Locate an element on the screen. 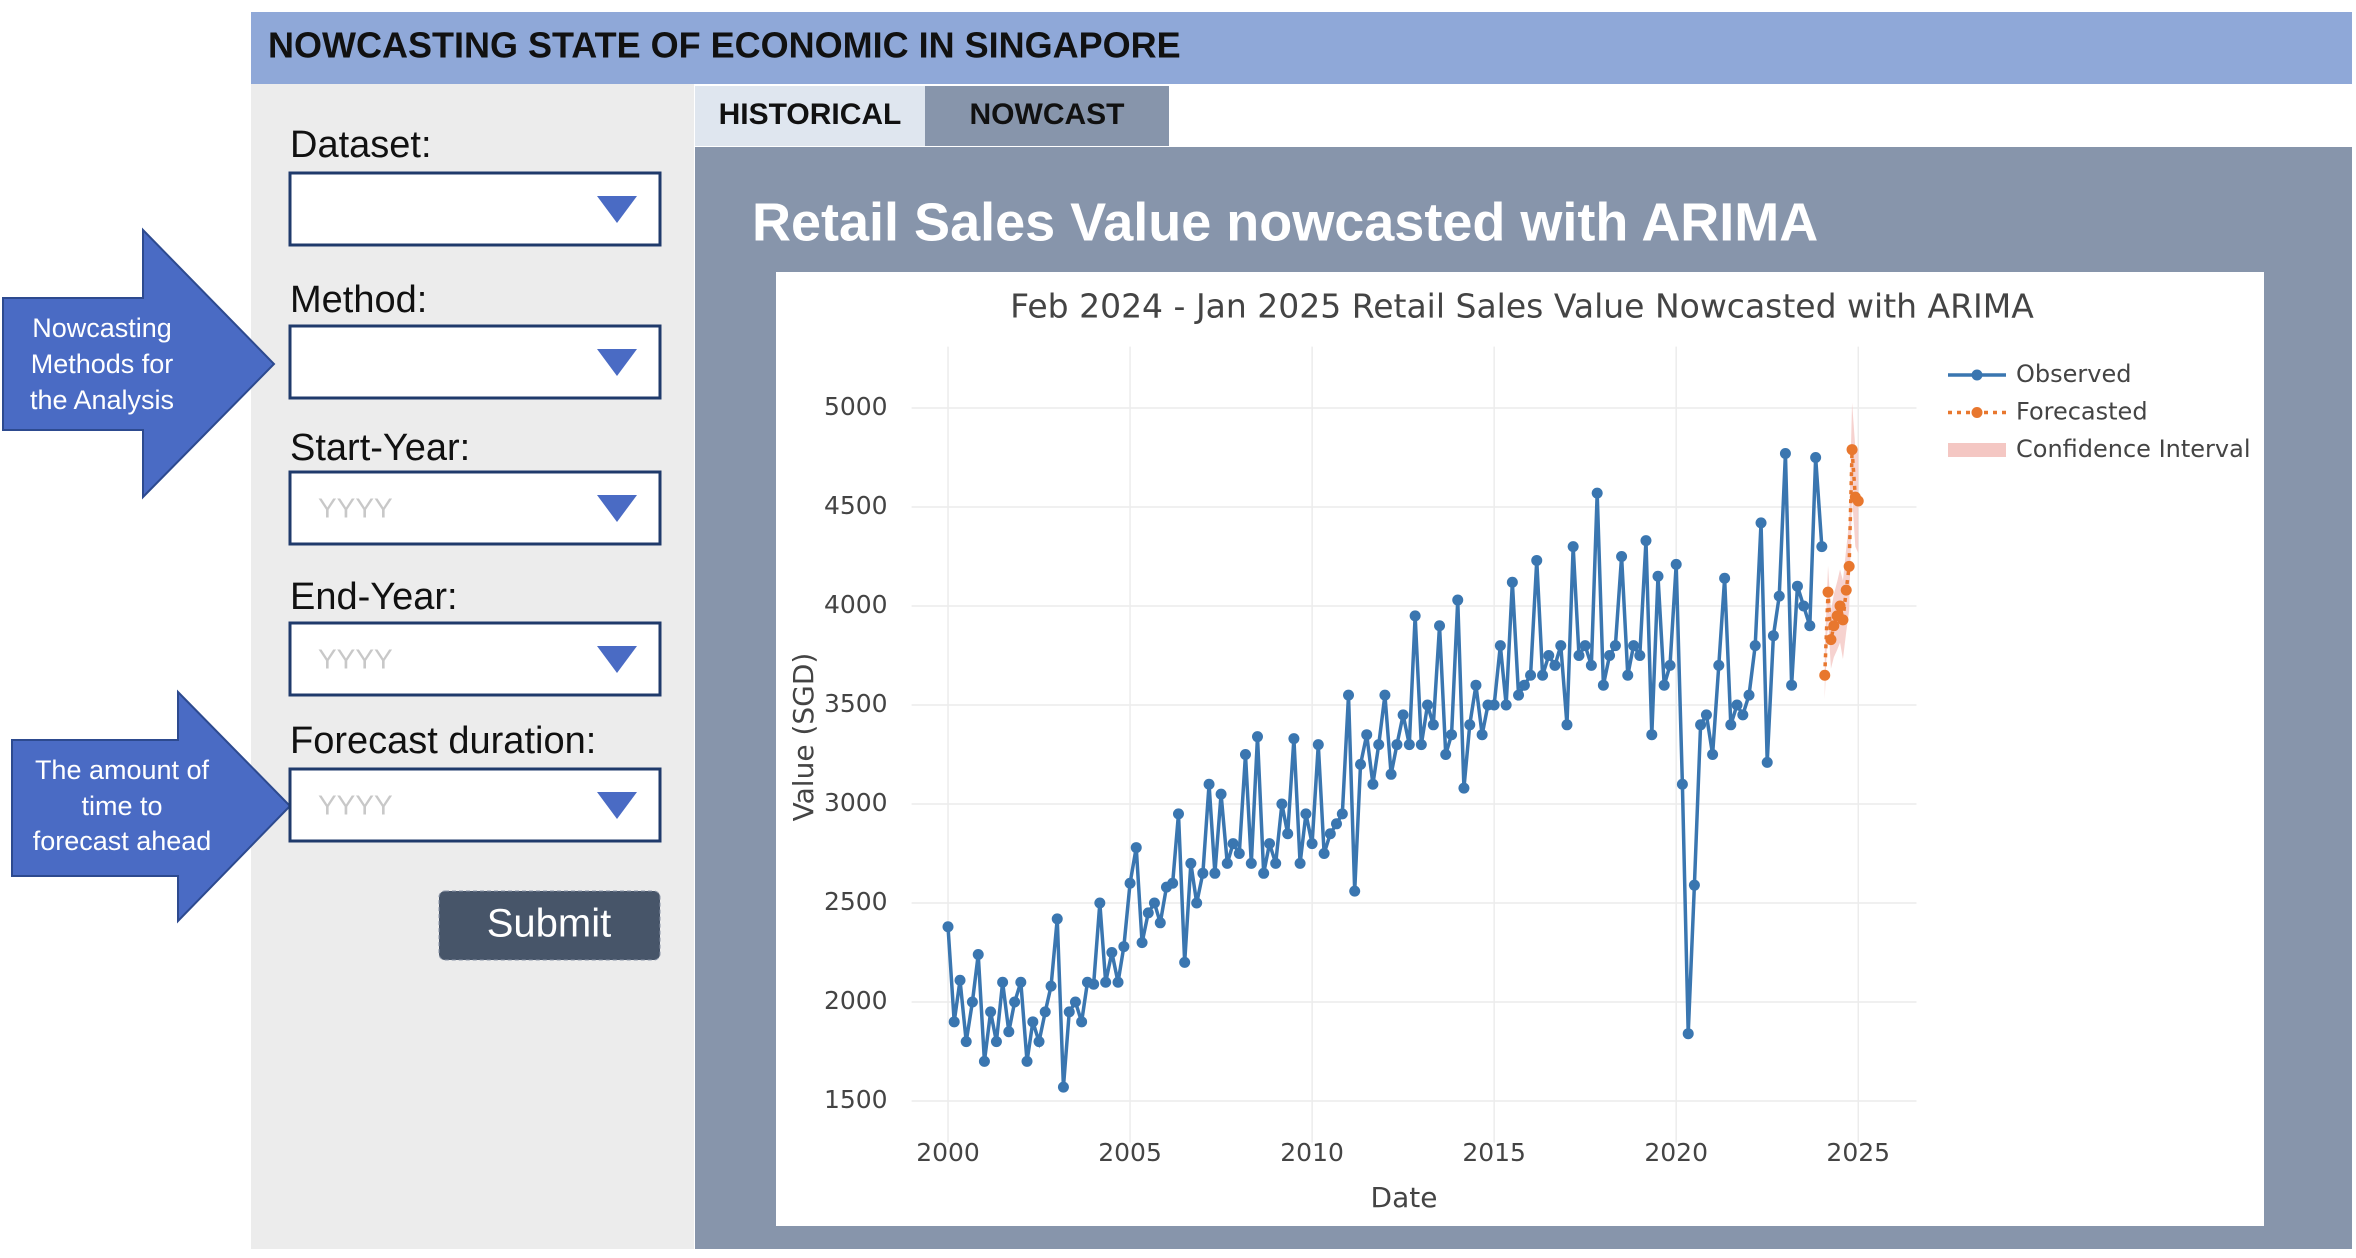  y-tick-label: 4000 is located at coordinates (856, 604).